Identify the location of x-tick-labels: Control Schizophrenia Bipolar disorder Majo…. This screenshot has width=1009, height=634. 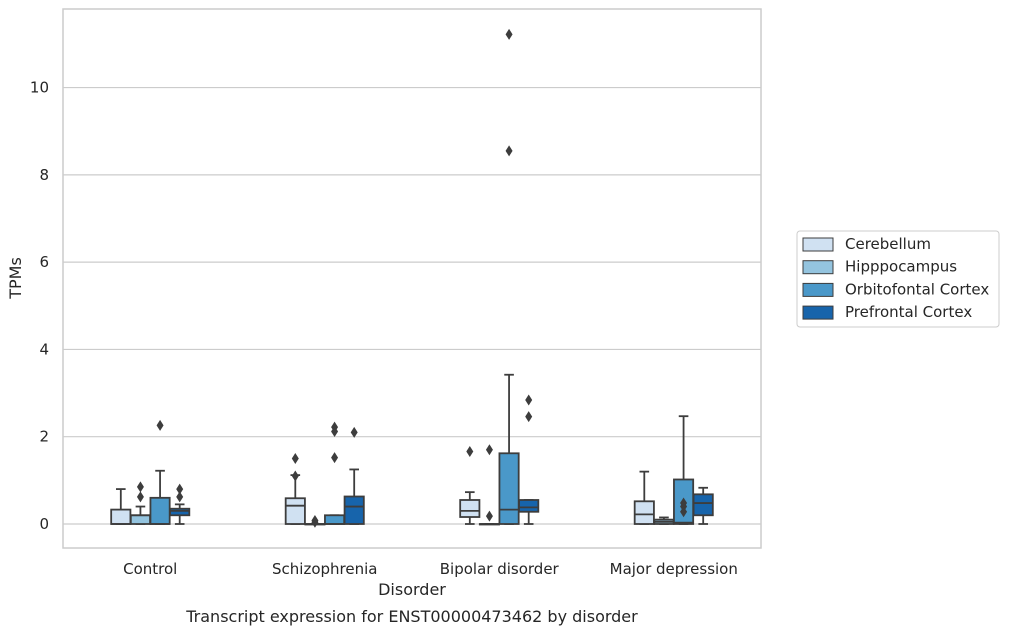
(430, 569).